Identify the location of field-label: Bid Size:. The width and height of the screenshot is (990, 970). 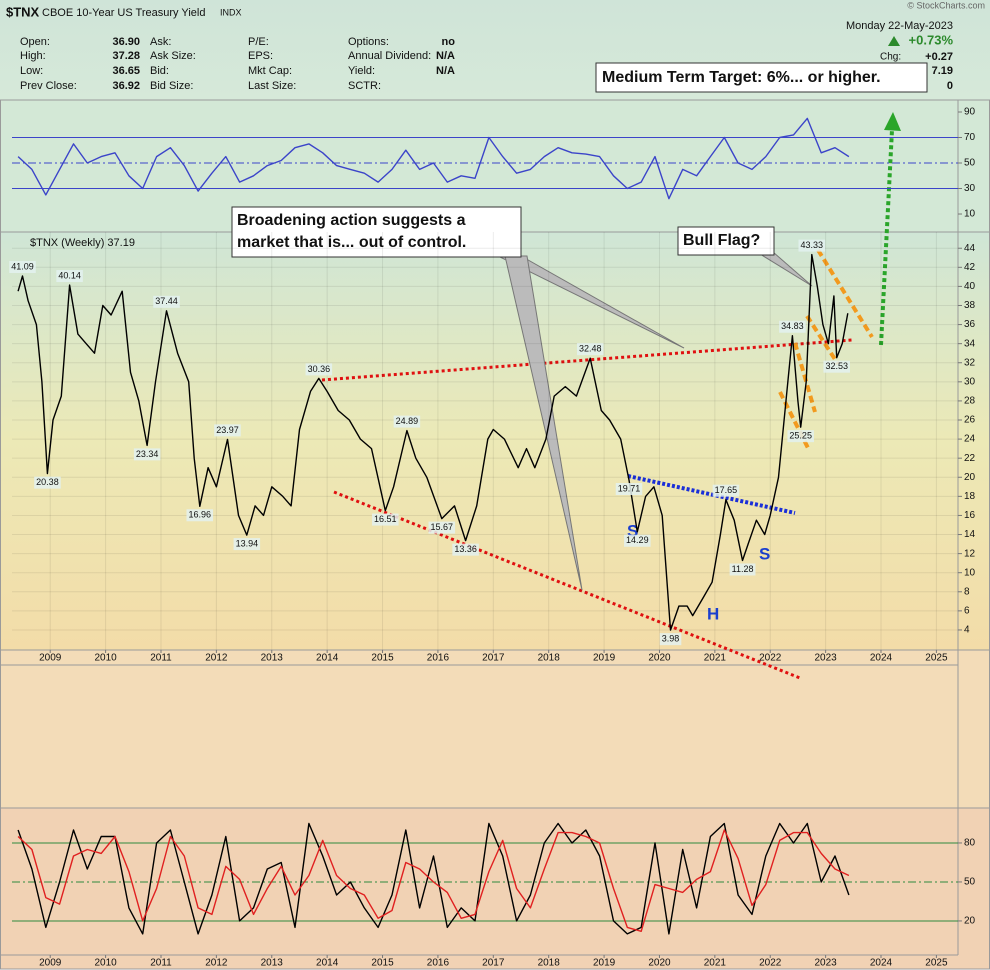
(171, 86).